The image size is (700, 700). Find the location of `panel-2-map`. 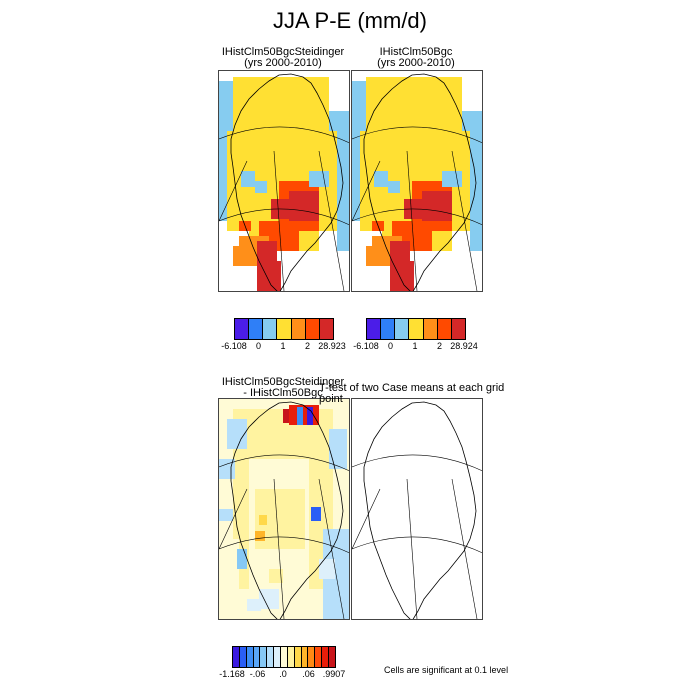

panel-2-map is located at coordinates (417, 181).